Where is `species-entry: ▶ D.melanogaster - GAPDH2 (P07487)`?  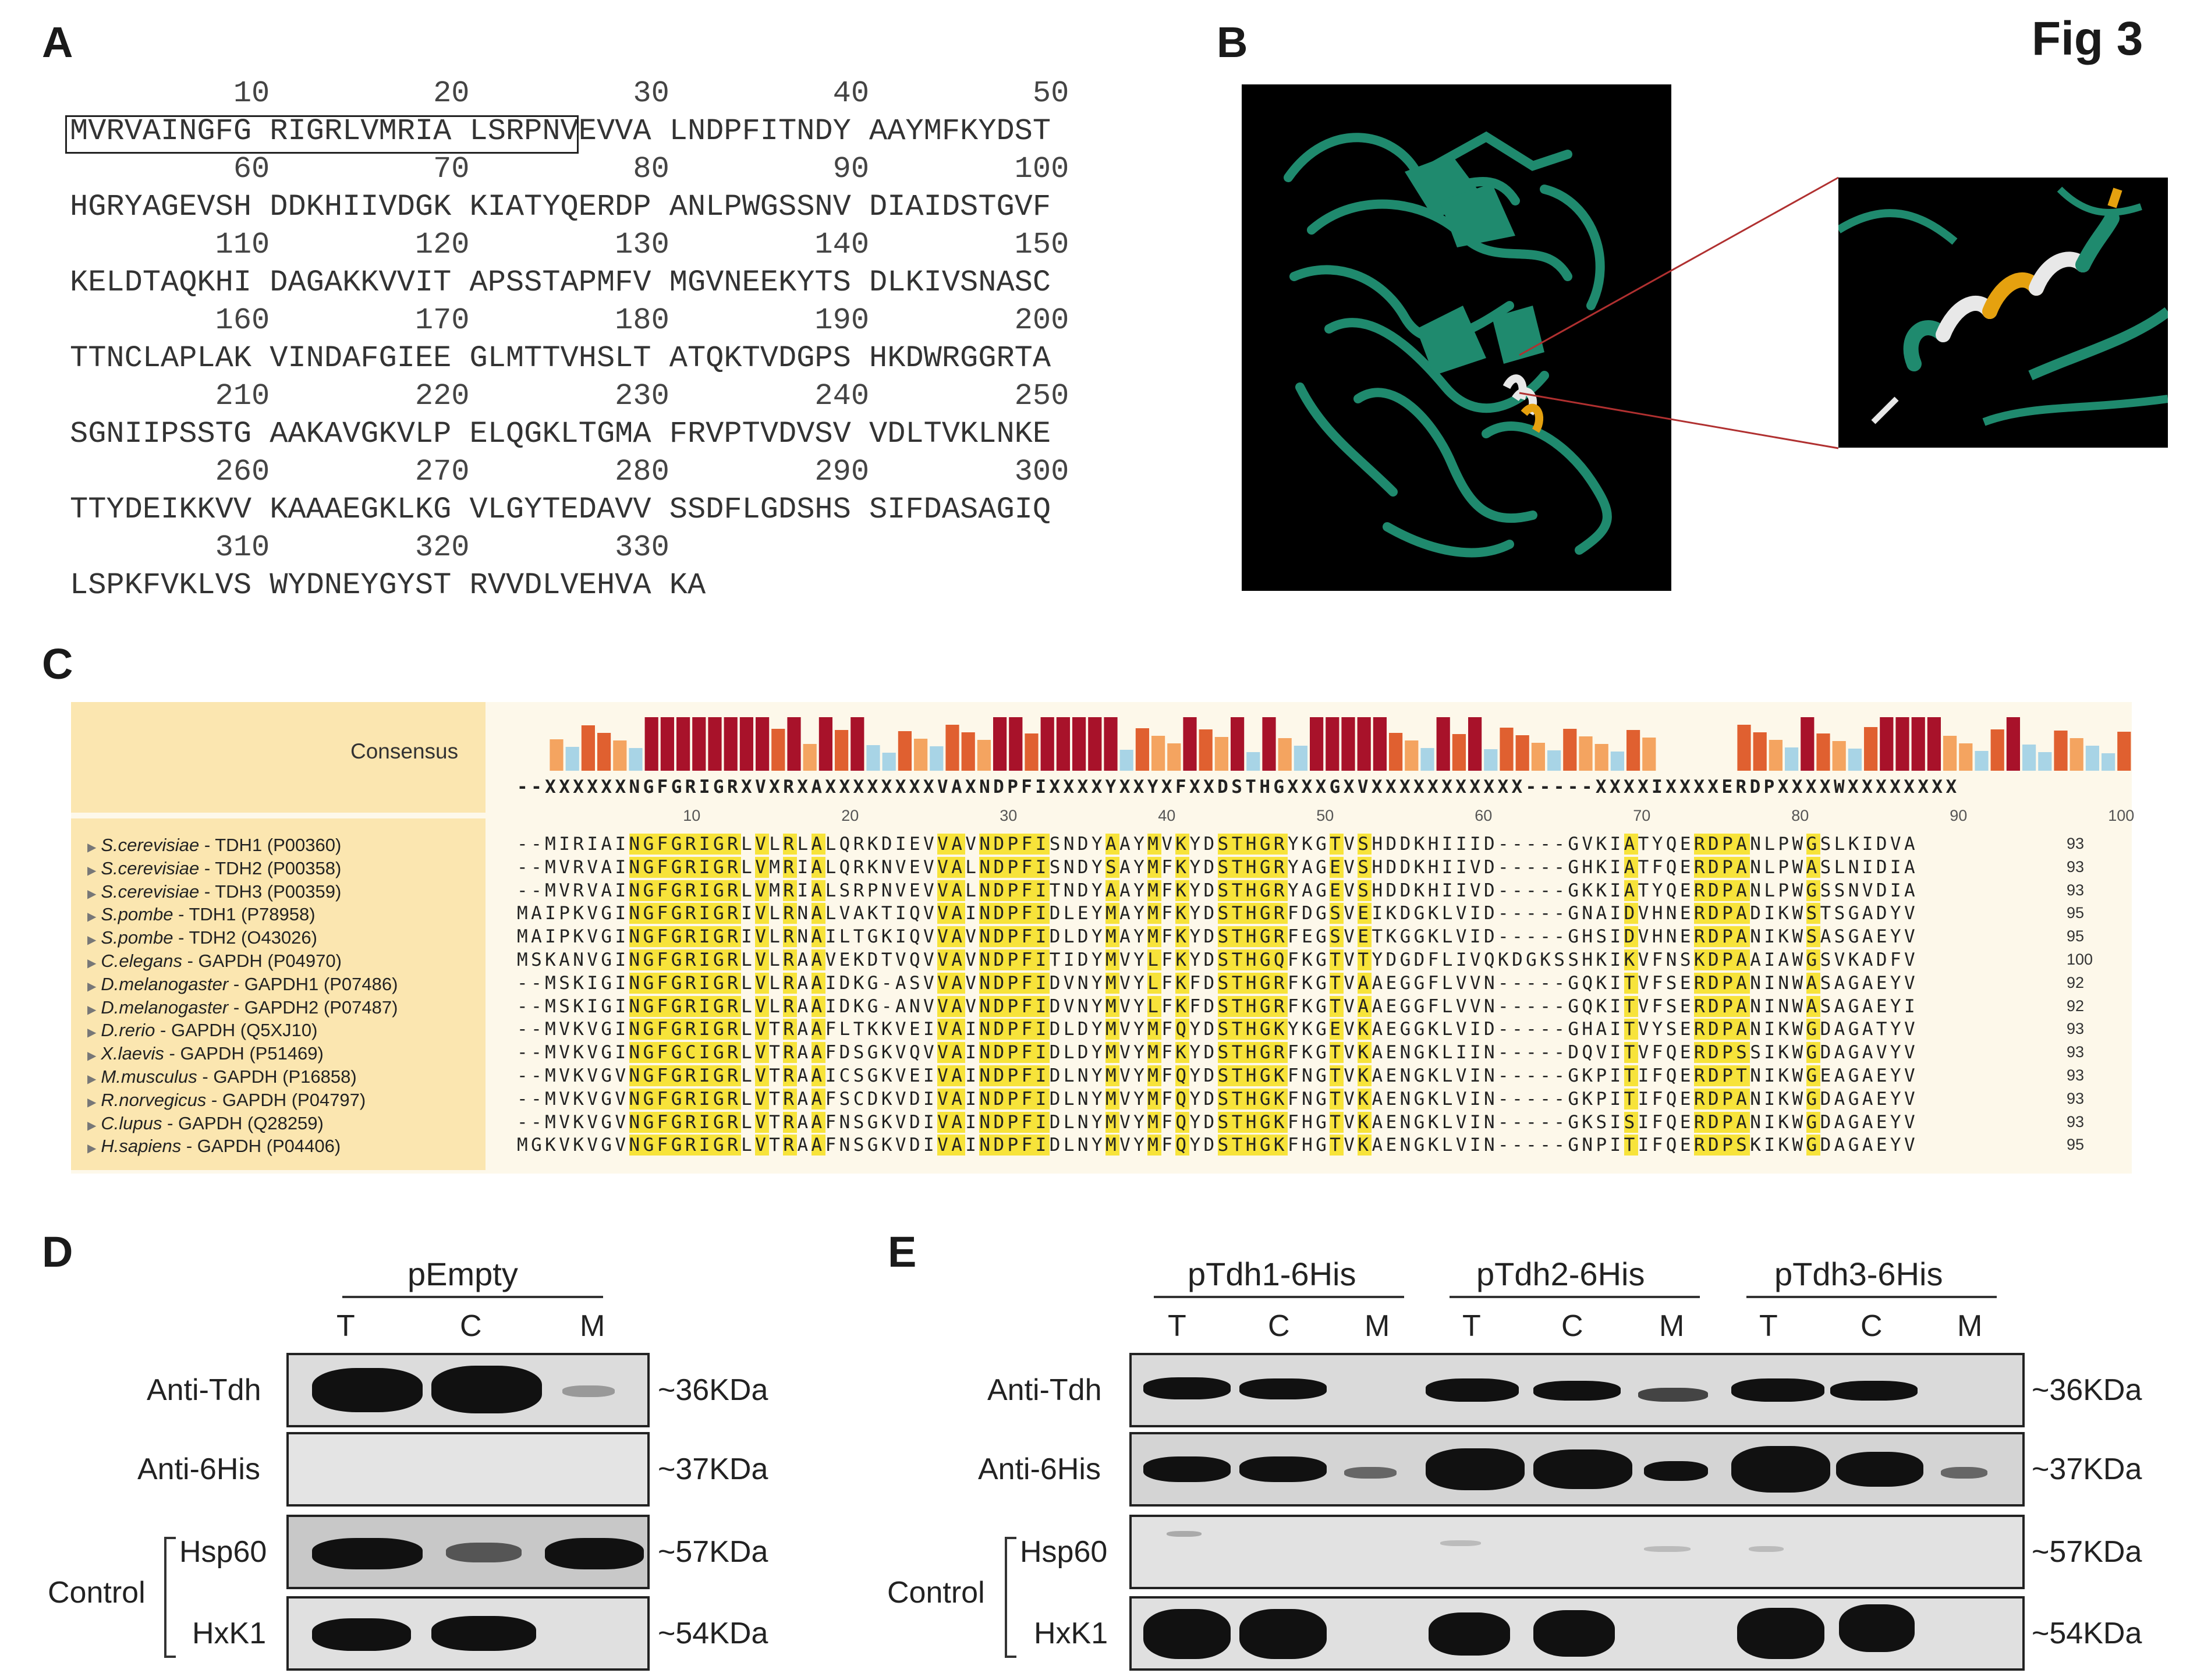
species-entry: ▶ D.melanogaster - GAPDH2 (P07487) is located at coordinates (242, 1007).